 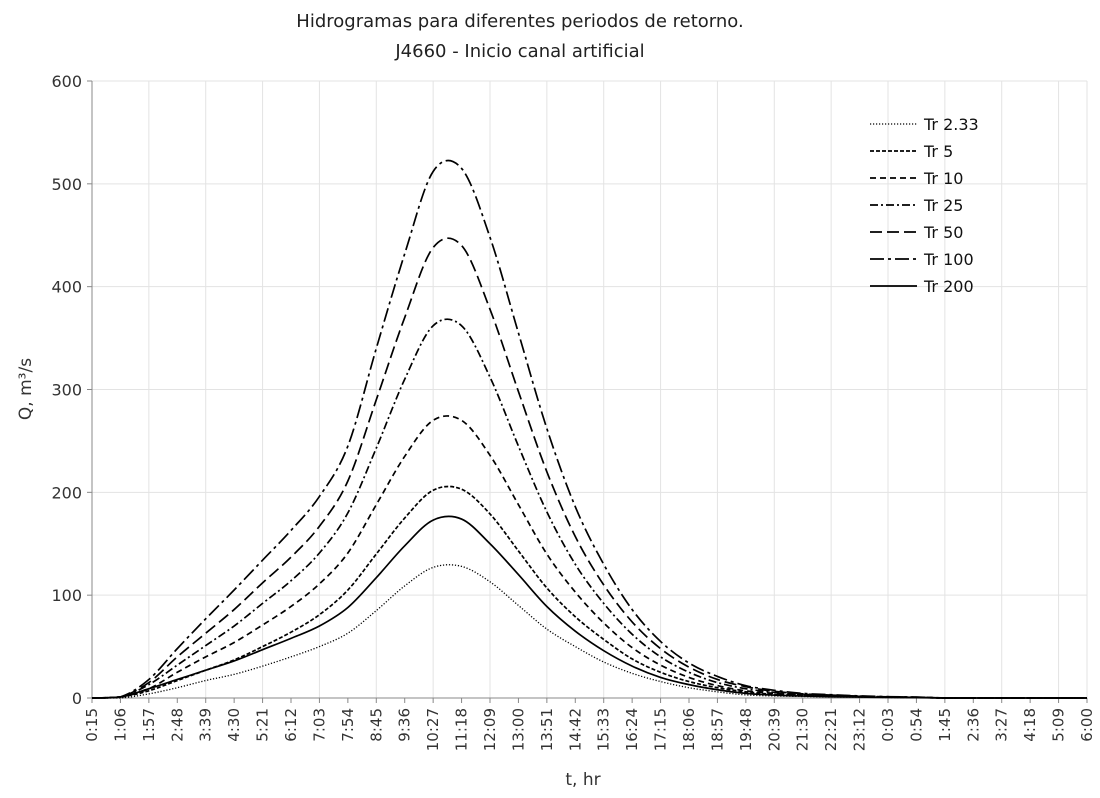 What do you see at coordinates (66, 492) in the screenshot?
I see `y-tick-label: 200` at bounding box center [66, 492].